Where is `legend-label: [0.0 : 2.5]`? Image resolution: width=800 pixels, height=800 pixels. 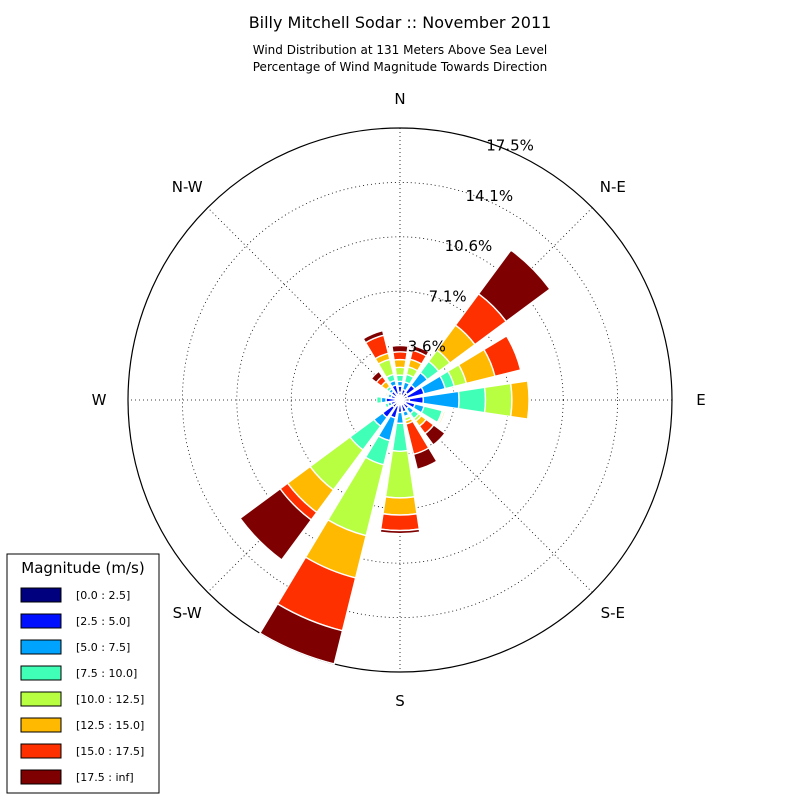 legend-label: [0.0 : 2.5] is located at coordinates (103, 595).